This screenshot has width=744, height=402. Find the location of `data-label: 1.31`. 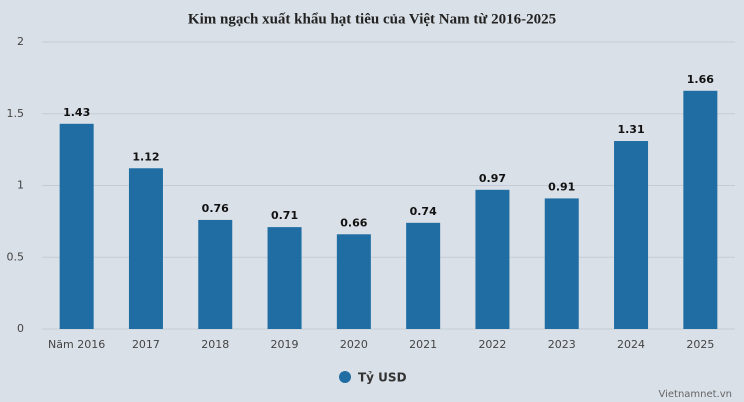

data-label: 1.31 is located at coordinates (630, 129).